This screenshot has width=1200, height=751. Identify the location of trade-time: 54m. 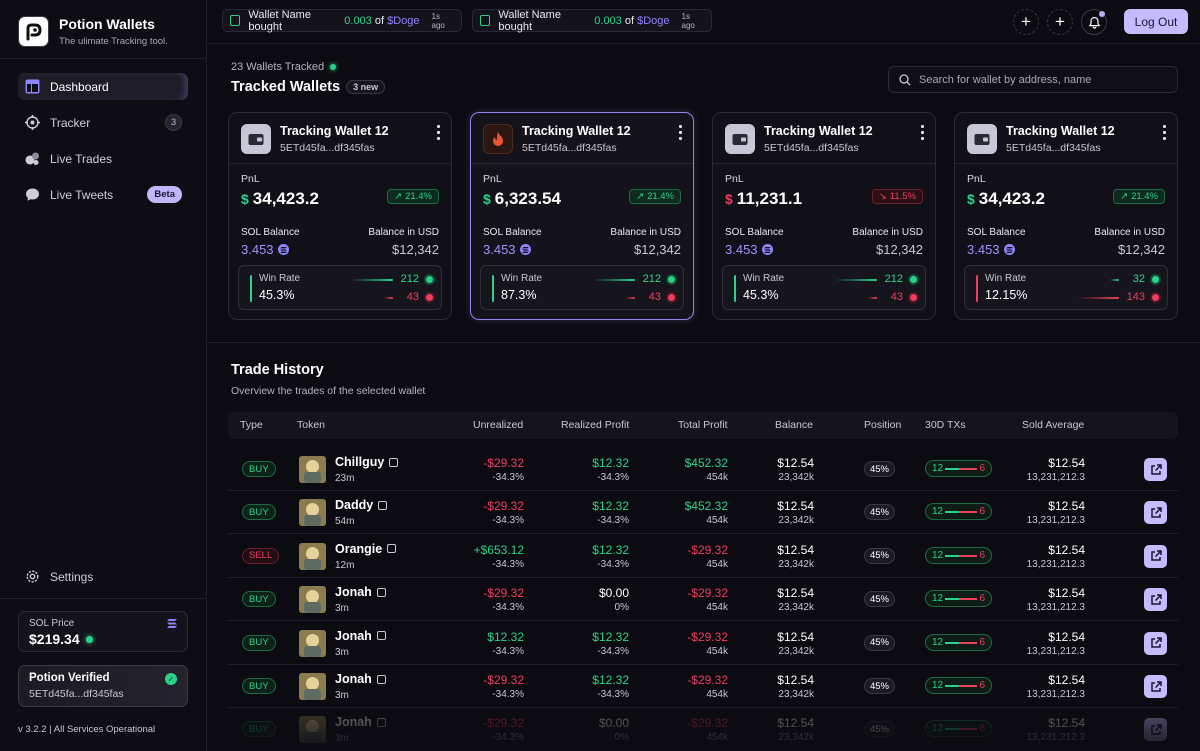
(345, 522).